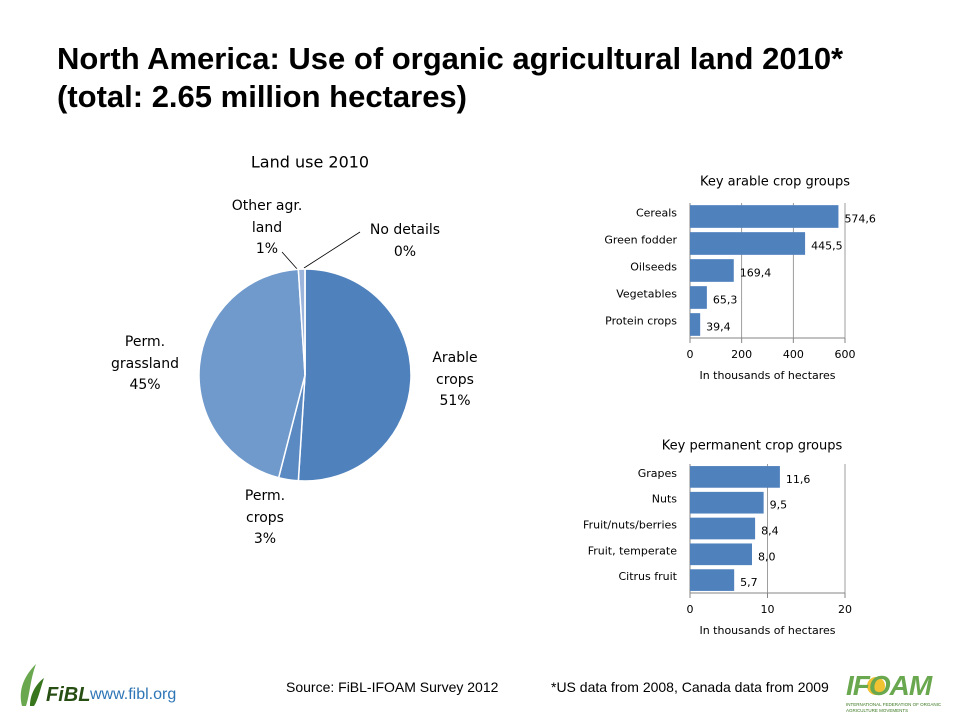 Image resolution: width=960 pixels, height=720 pixels. What do you see at coordinates (665, 499) in the screenshot?
I see `y-tick-label: Nuts` at bounding box center [665, 499].